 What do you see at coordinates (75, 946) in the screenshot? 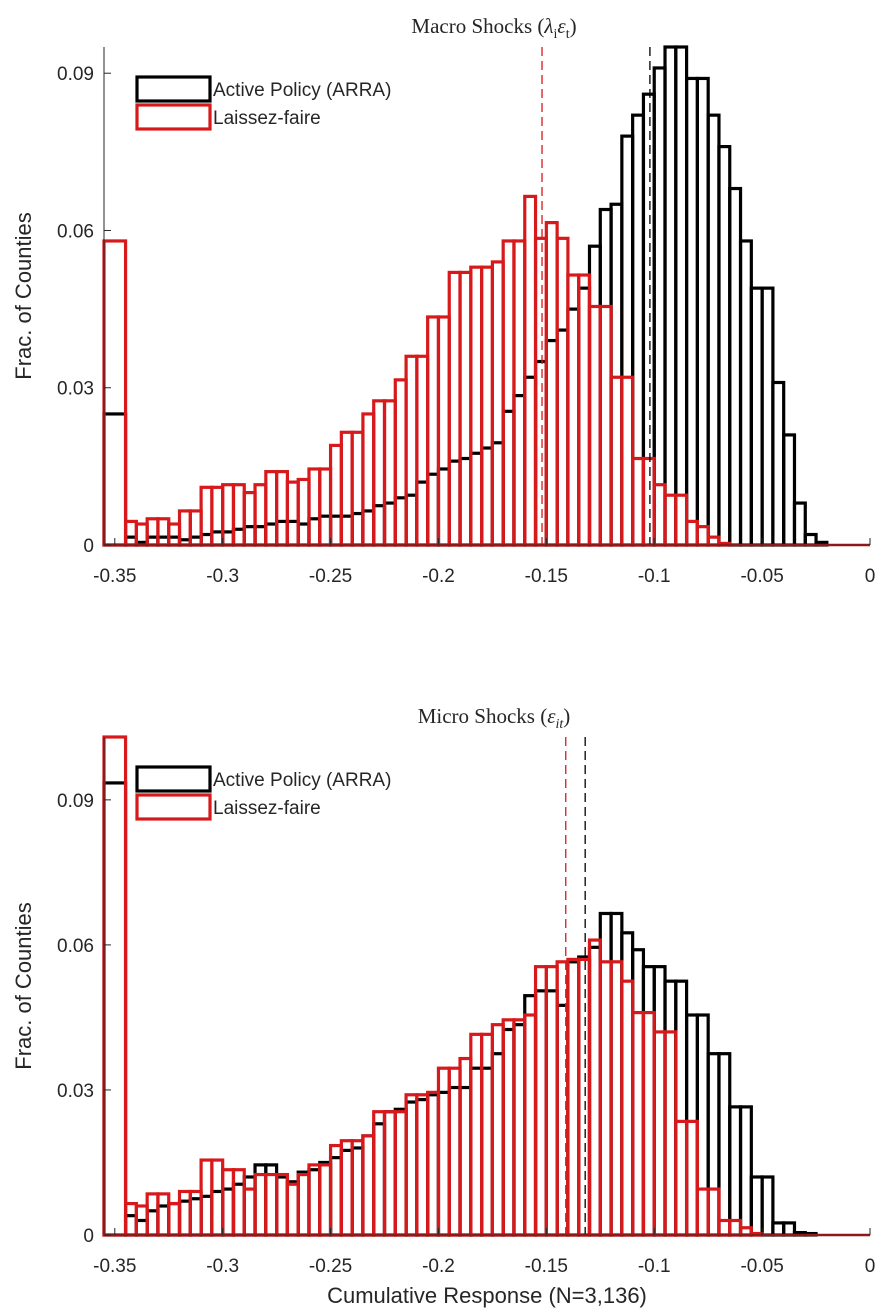
I see `y-tick-label: 0.06` at bounding box center [75, 946].